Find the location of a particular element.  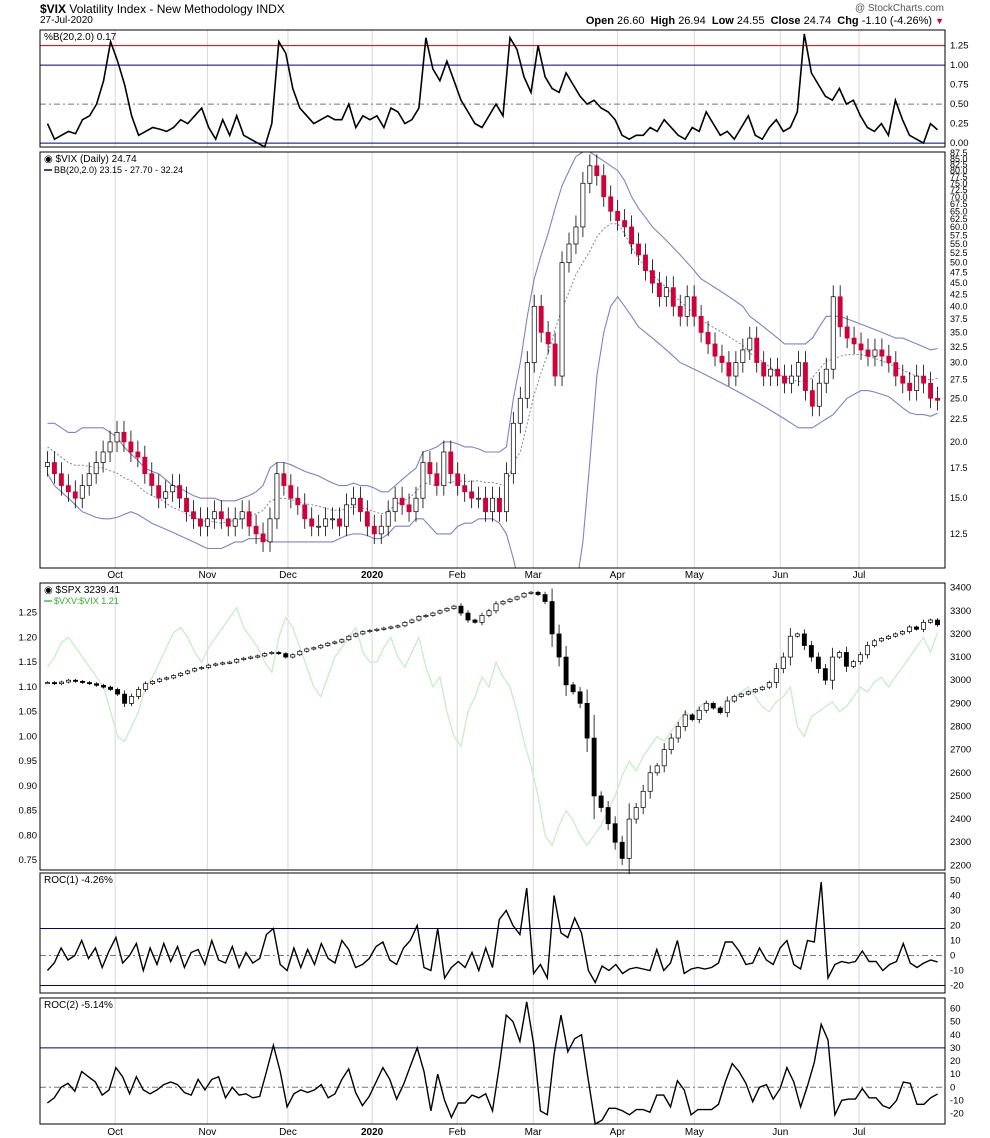

axis-tick-label-right: 3200 is located at coordinates (960, 634).